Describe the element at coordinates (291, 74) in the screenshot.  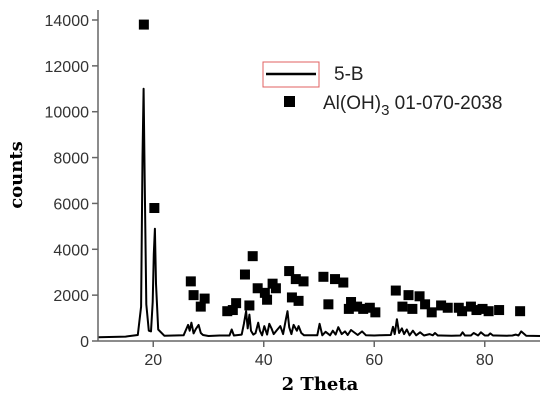
I see `legend-line-swatch-box` at that location.